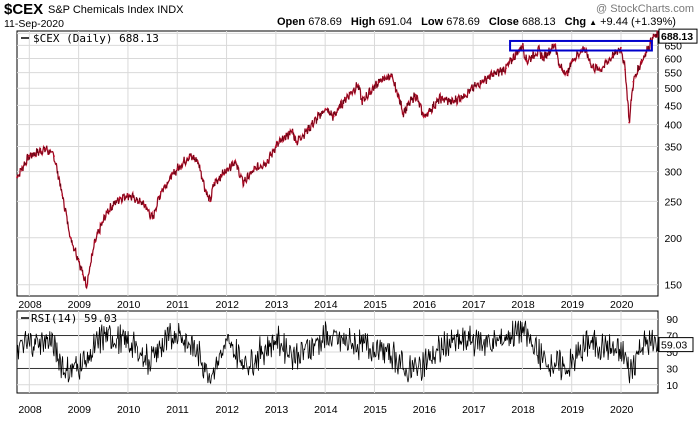  What do you see at coordinates (538, 22) in the screenshot?
I see `close-value: 688.13` at bounding box center [538, 22].